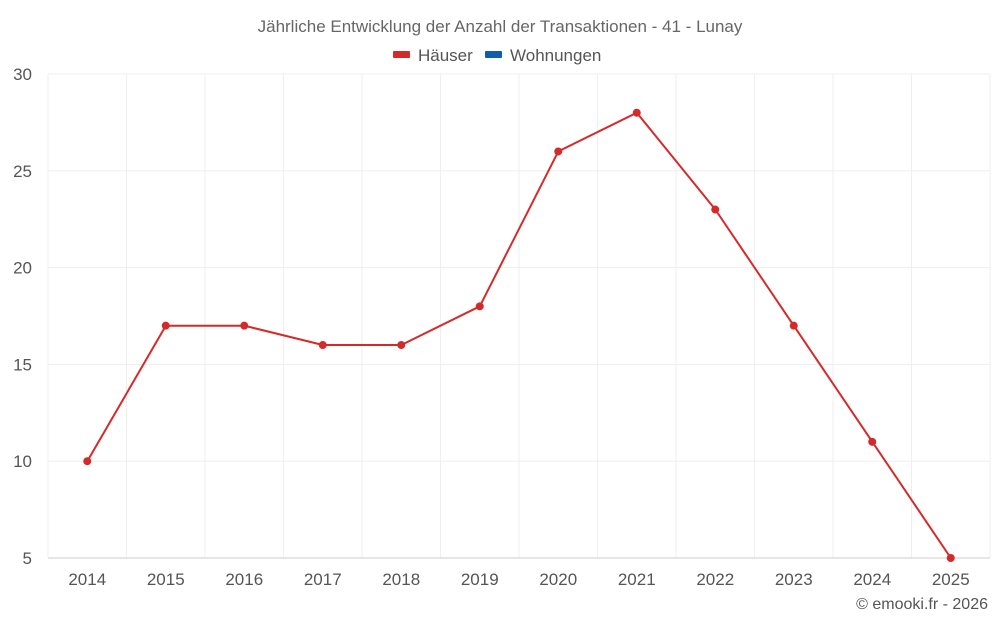 The height and width of the screenshot is (630, 1000). I want to click on credit-text: © emooki.fr - 2026, so click(922, 604).